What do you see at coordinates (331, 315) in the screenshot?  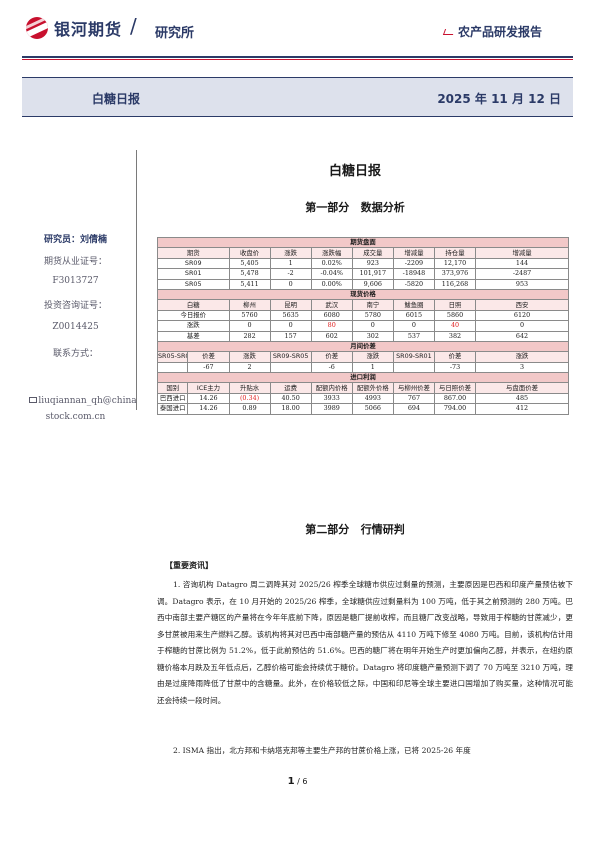 I see `table-cell: 6080` at bounding box center [331, 315].